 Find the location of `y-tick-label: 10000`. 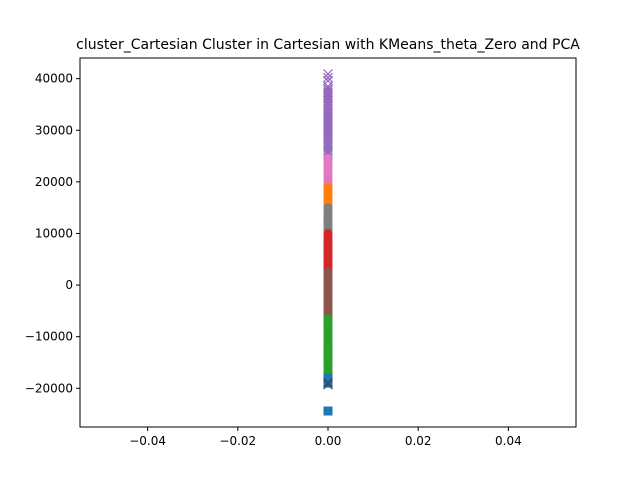

y-tick-label: 10000 is located at coordinates (54, 233).